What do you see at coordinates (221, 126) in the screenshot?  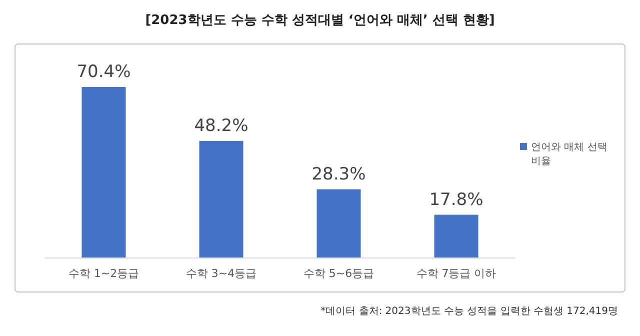 I see `data-label: 48.2%` at bounding box center [221, 126].